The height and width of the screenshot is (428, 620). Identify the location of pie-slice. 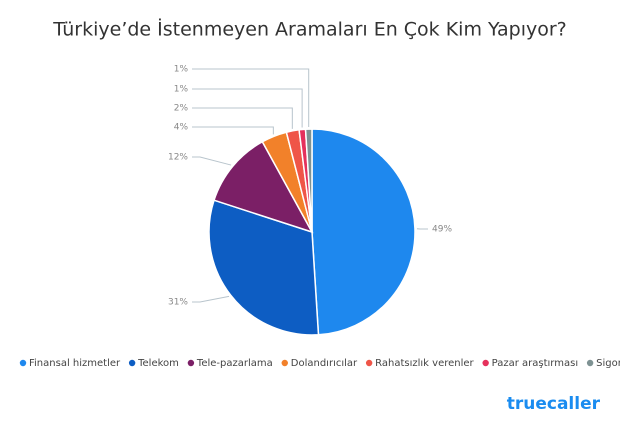
(363, 232).